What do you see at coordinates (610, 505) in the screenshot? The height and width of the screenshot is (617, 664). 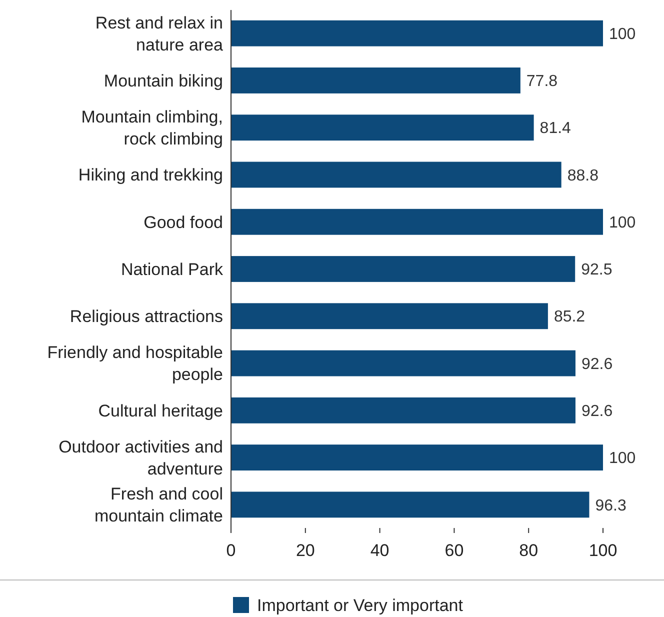 I see `data-label: 96.3` at bounding box center [610, 505].